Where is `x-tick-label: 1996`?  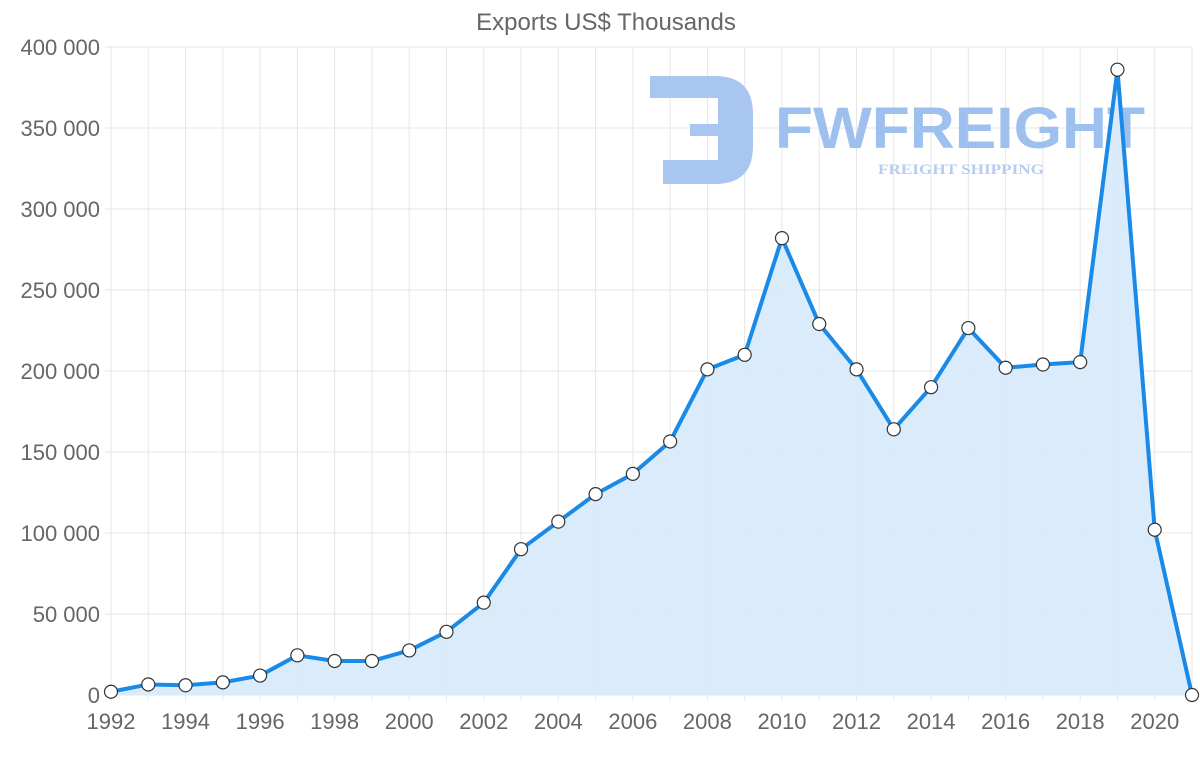 x-tick-label: 1996 is located at coordinates (260, 721).